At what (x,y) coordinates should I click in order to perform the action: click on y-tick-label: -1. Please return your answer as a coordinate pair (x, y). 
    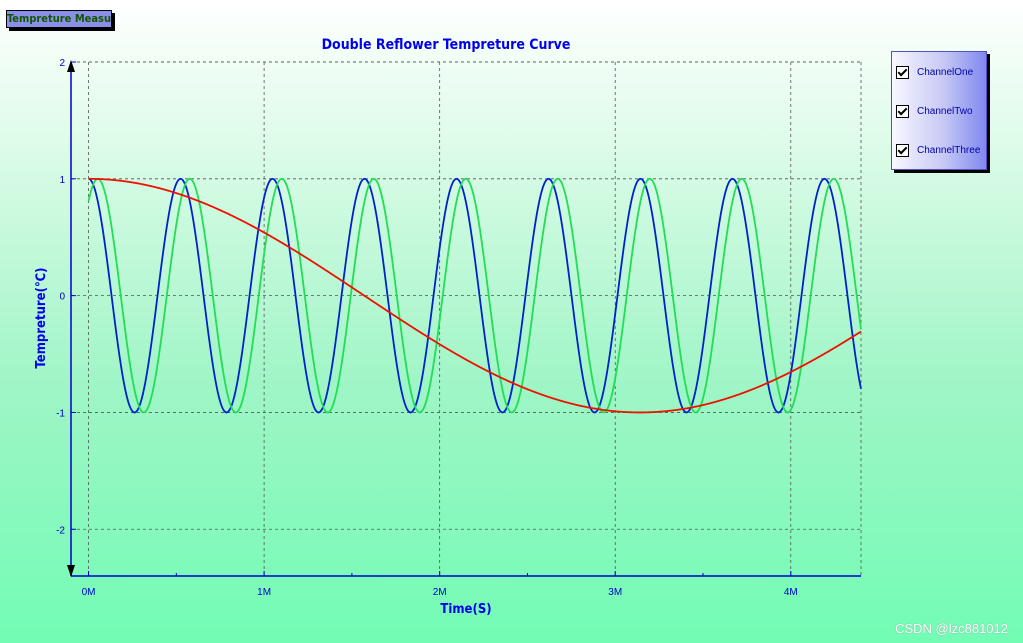
    Looking at the image, I should click on (60, 413).